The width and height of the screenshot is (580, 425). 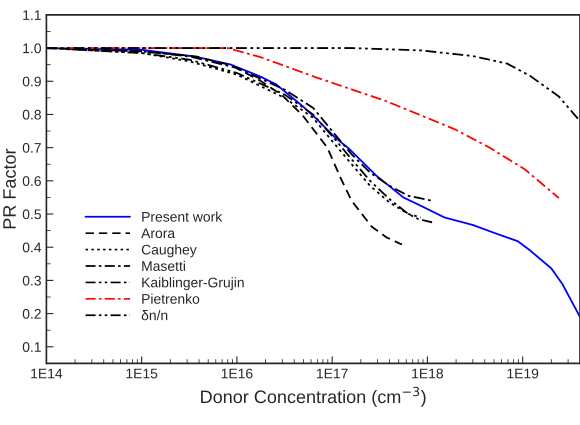 I want to click on x-tick-label: 1E14, so click(x=46, y=373).